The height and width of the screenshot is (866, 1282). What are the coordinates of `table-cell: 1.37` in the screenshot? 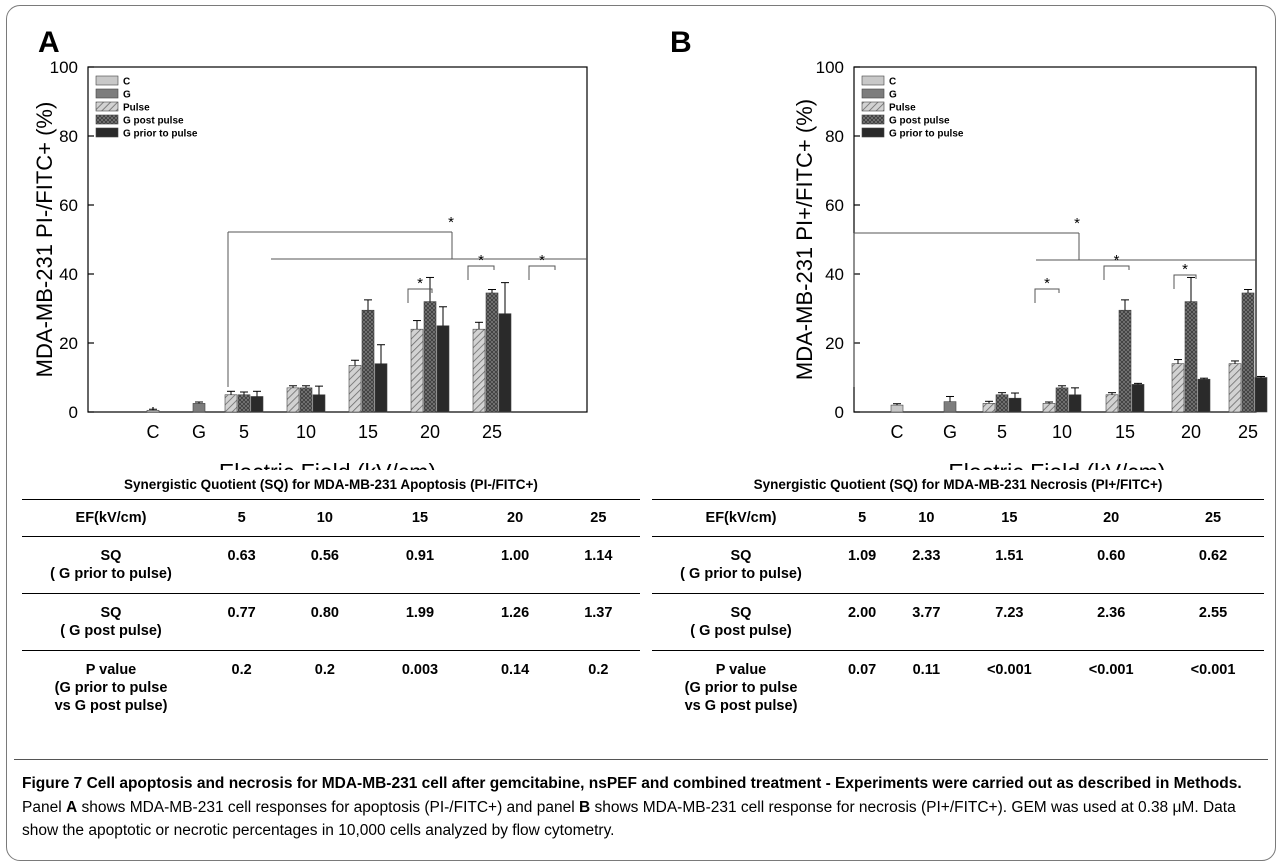 It's located at (598, 622).